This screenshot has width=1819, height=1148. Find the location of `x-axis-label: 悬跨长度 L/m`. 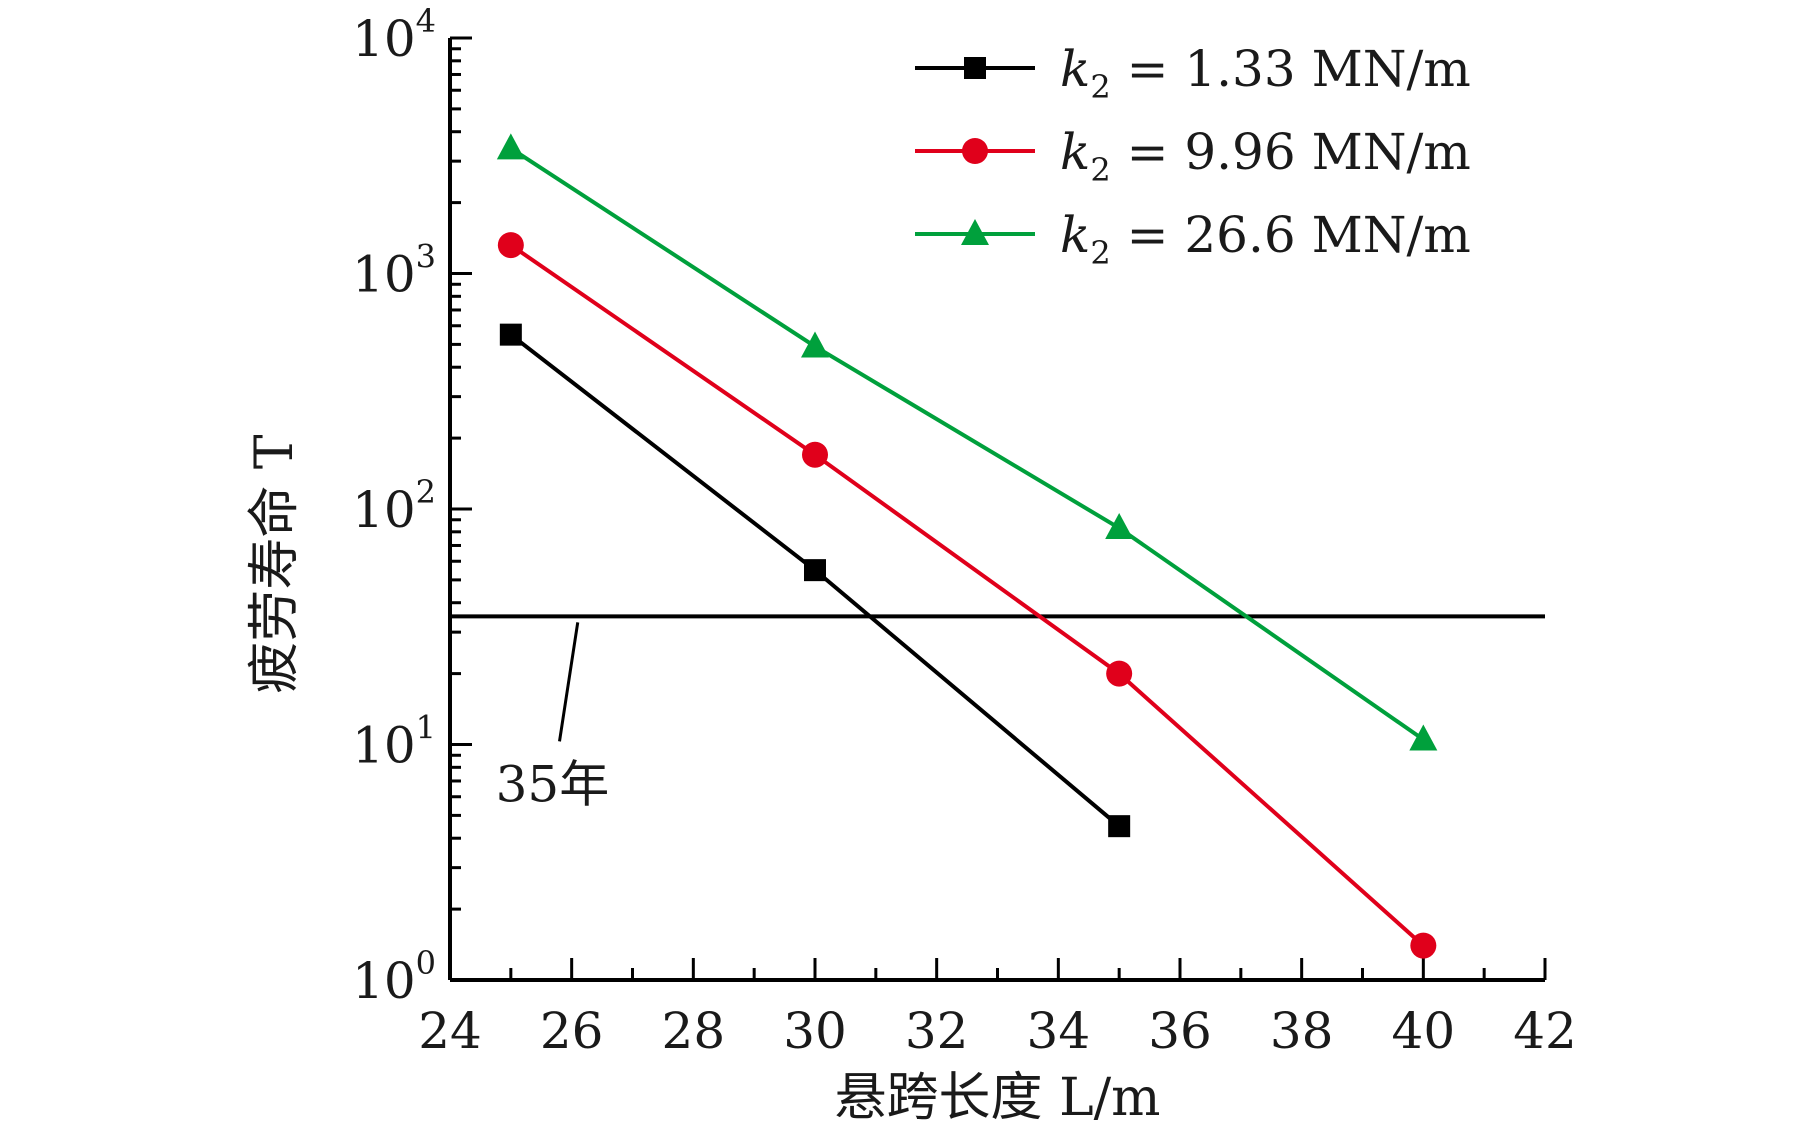

x-axis-label: 悬跨长度 L/m is located at coordinates (998, 1098).